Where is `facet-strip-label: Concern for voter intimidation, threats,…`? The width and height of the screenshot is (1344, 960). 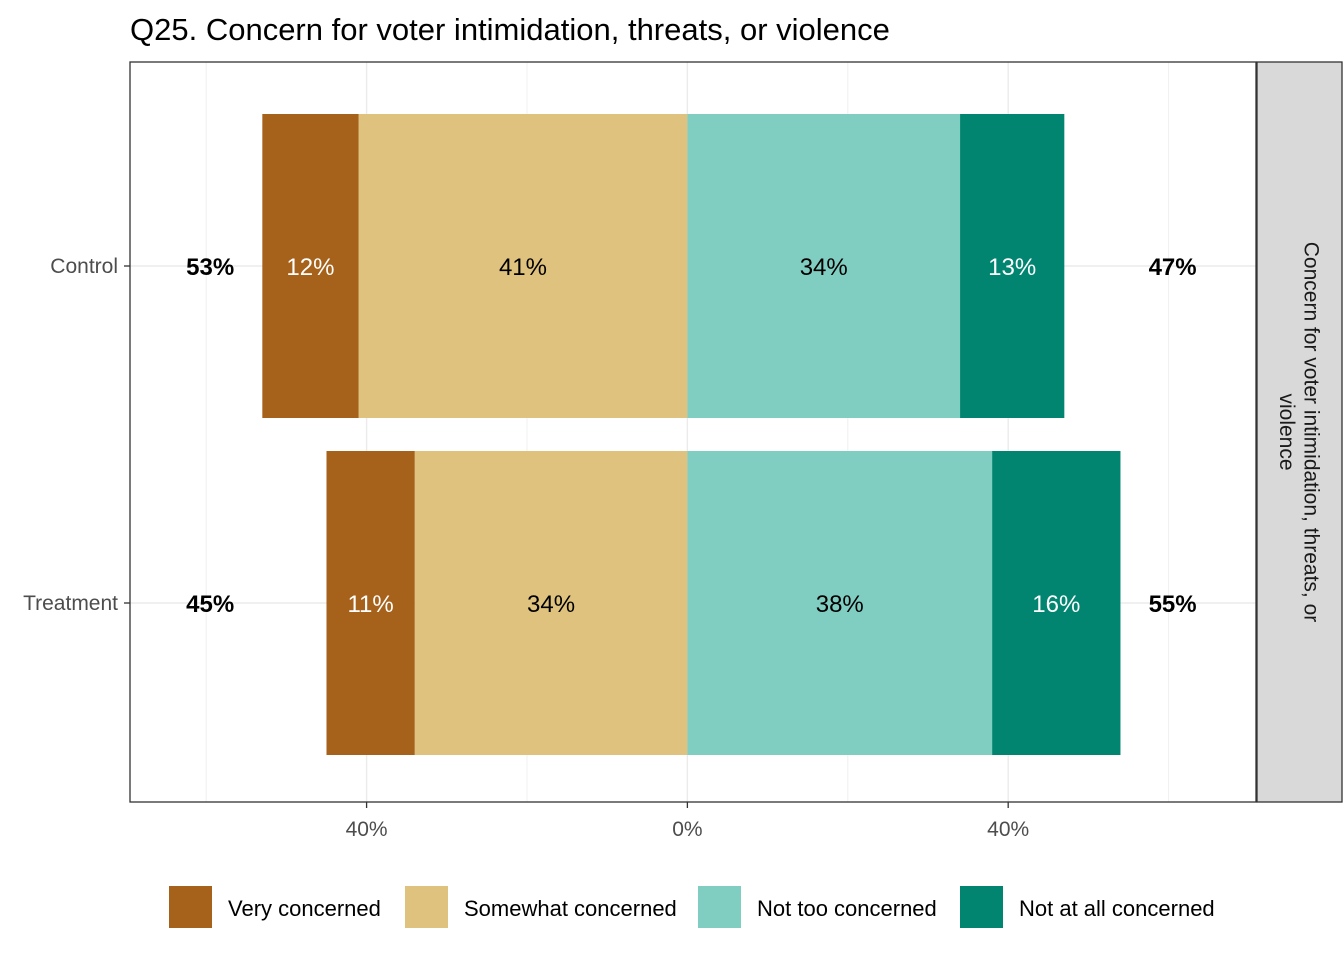
facet-strip-label: Concern for voter intimidation, threats,… is located at coordinates (1298, 432).